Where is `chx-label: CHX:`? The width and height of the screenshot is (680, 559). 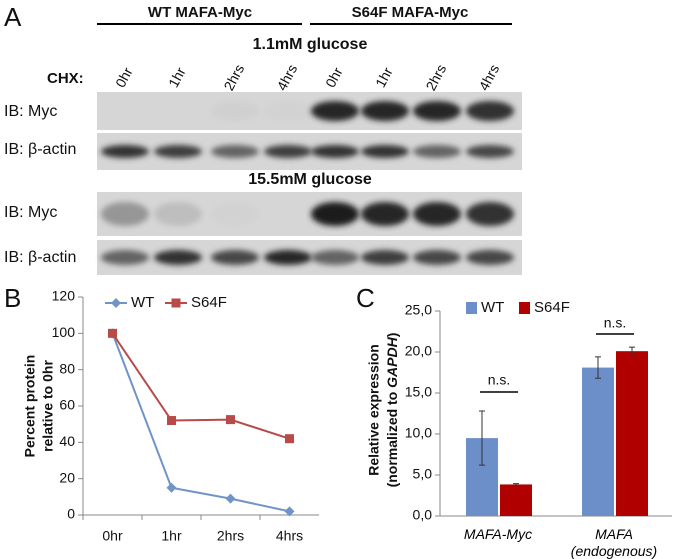
chx-label: CHX: is located at coordinates (65, 78).